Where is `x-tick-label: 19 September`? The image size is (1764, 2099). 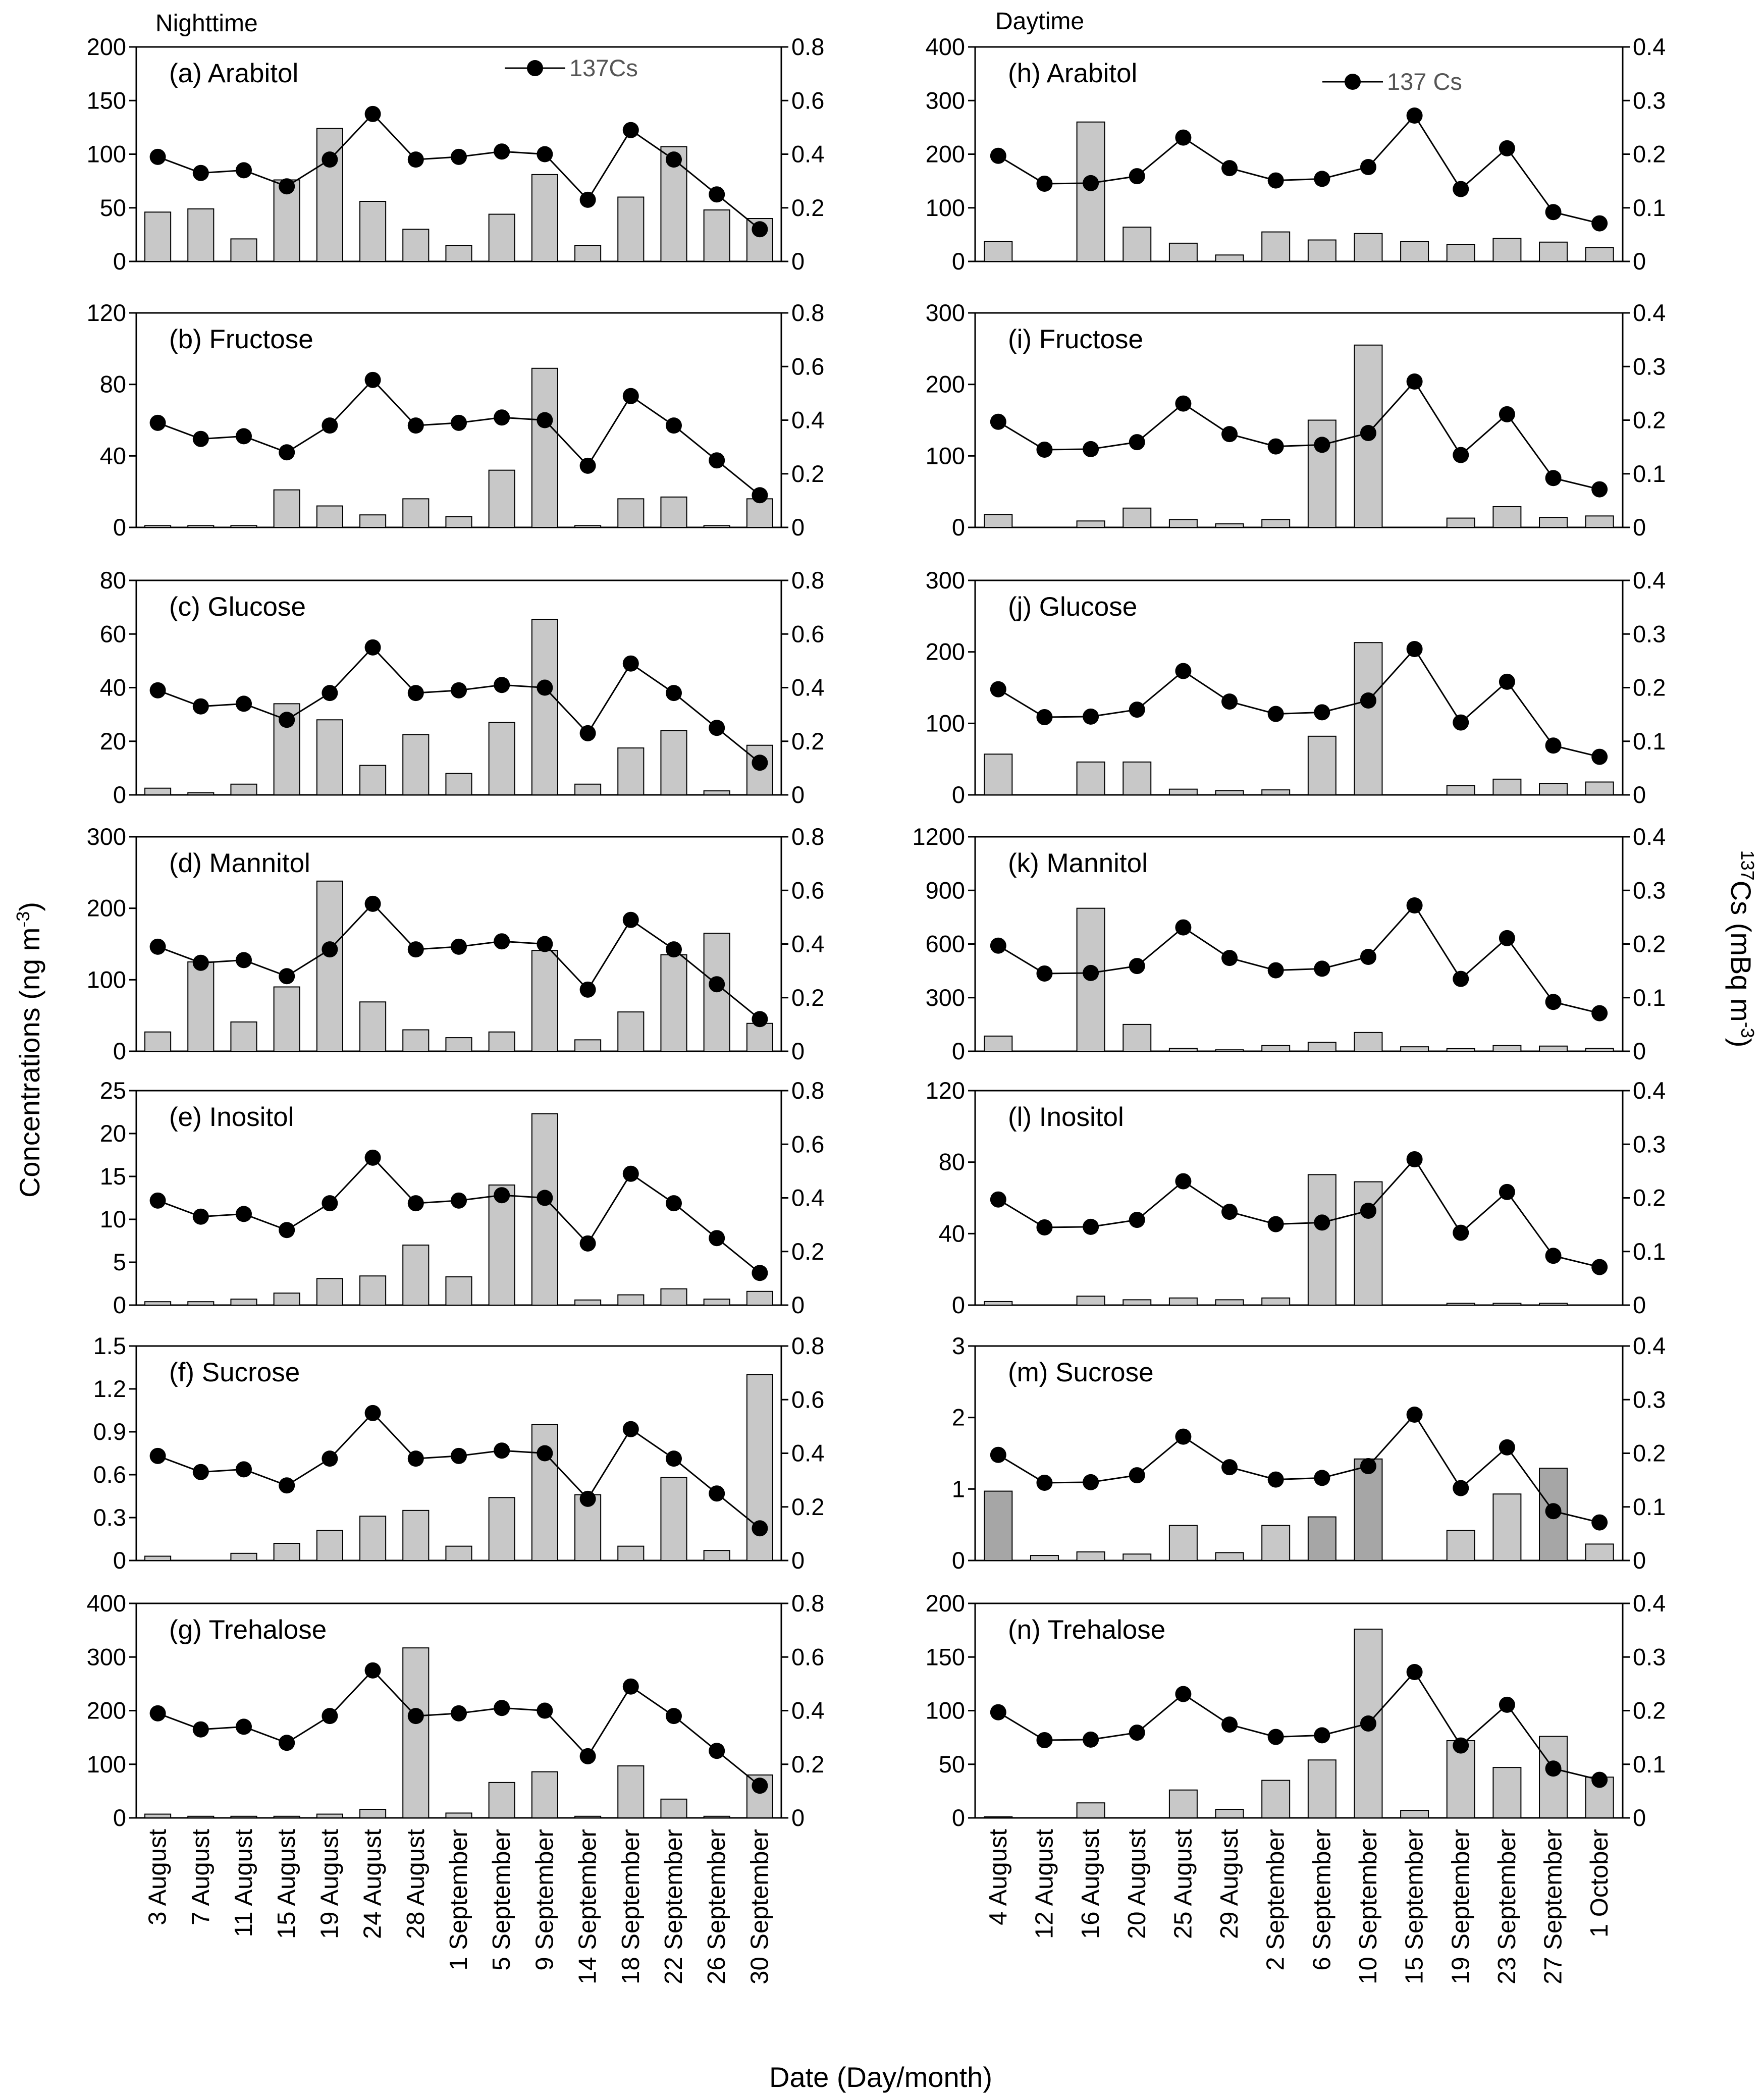 x-tick-label: 19 September is located at coordinates (1461, 1906).